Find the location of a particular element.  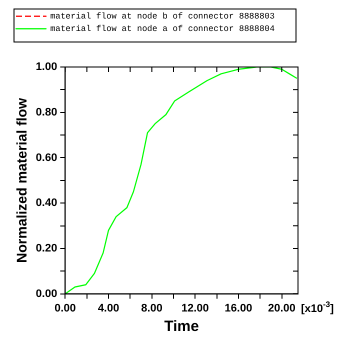

x-tick-label: 4.00 is located at coordinates (109, 308).